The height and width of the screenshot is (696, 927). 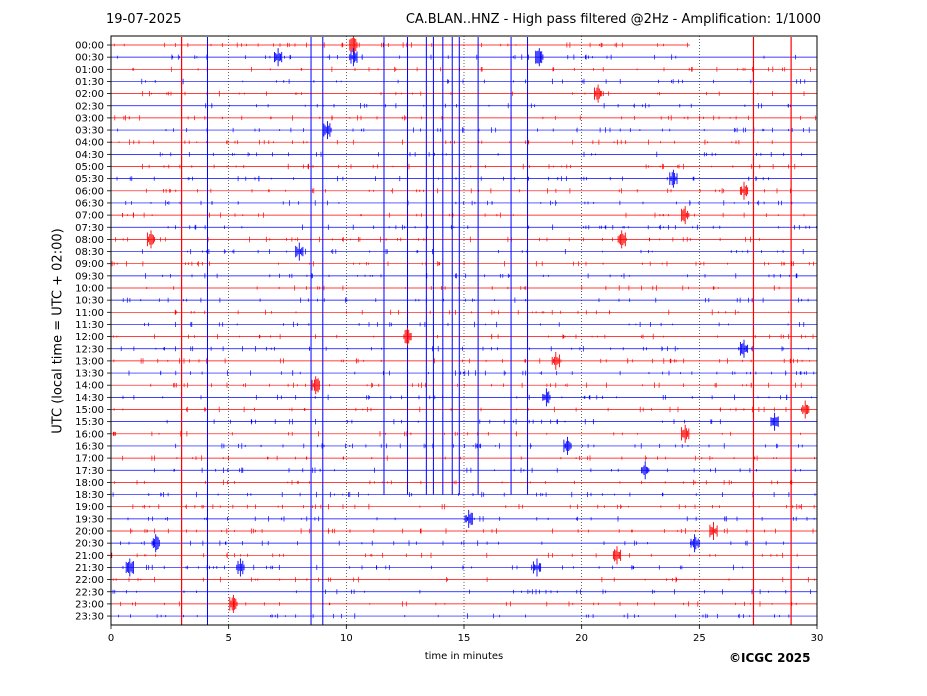 What do you see at coordinates (461, 592) in the screenshot?
I see `trace-noise-22:30` at bounding box center [461, 592].